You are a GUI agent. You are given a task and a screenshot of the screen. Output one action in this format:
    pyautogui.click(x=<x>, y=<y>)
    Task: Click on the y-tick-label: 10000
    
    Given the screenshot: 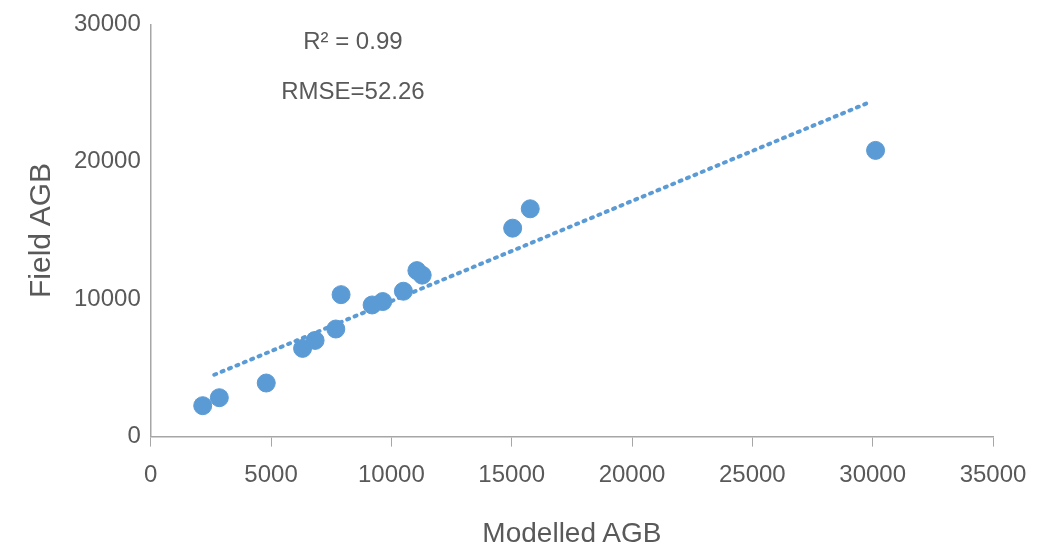 What is the action you would take?
    pyautogui.click(x=107, y=297)
    